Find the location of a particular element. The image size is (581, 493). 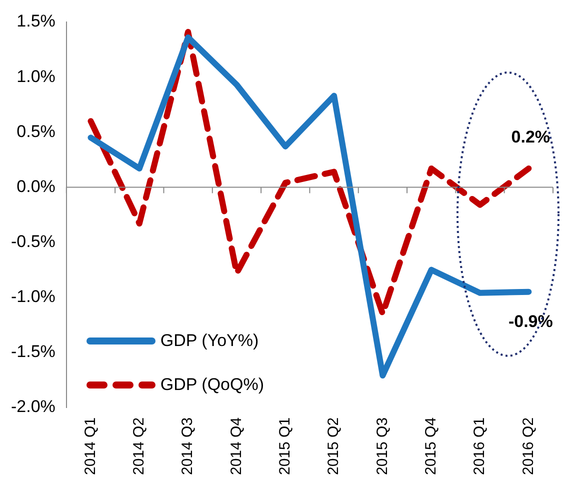

legend-label: GDP (YoY%) is located at coordinates (209, 341).